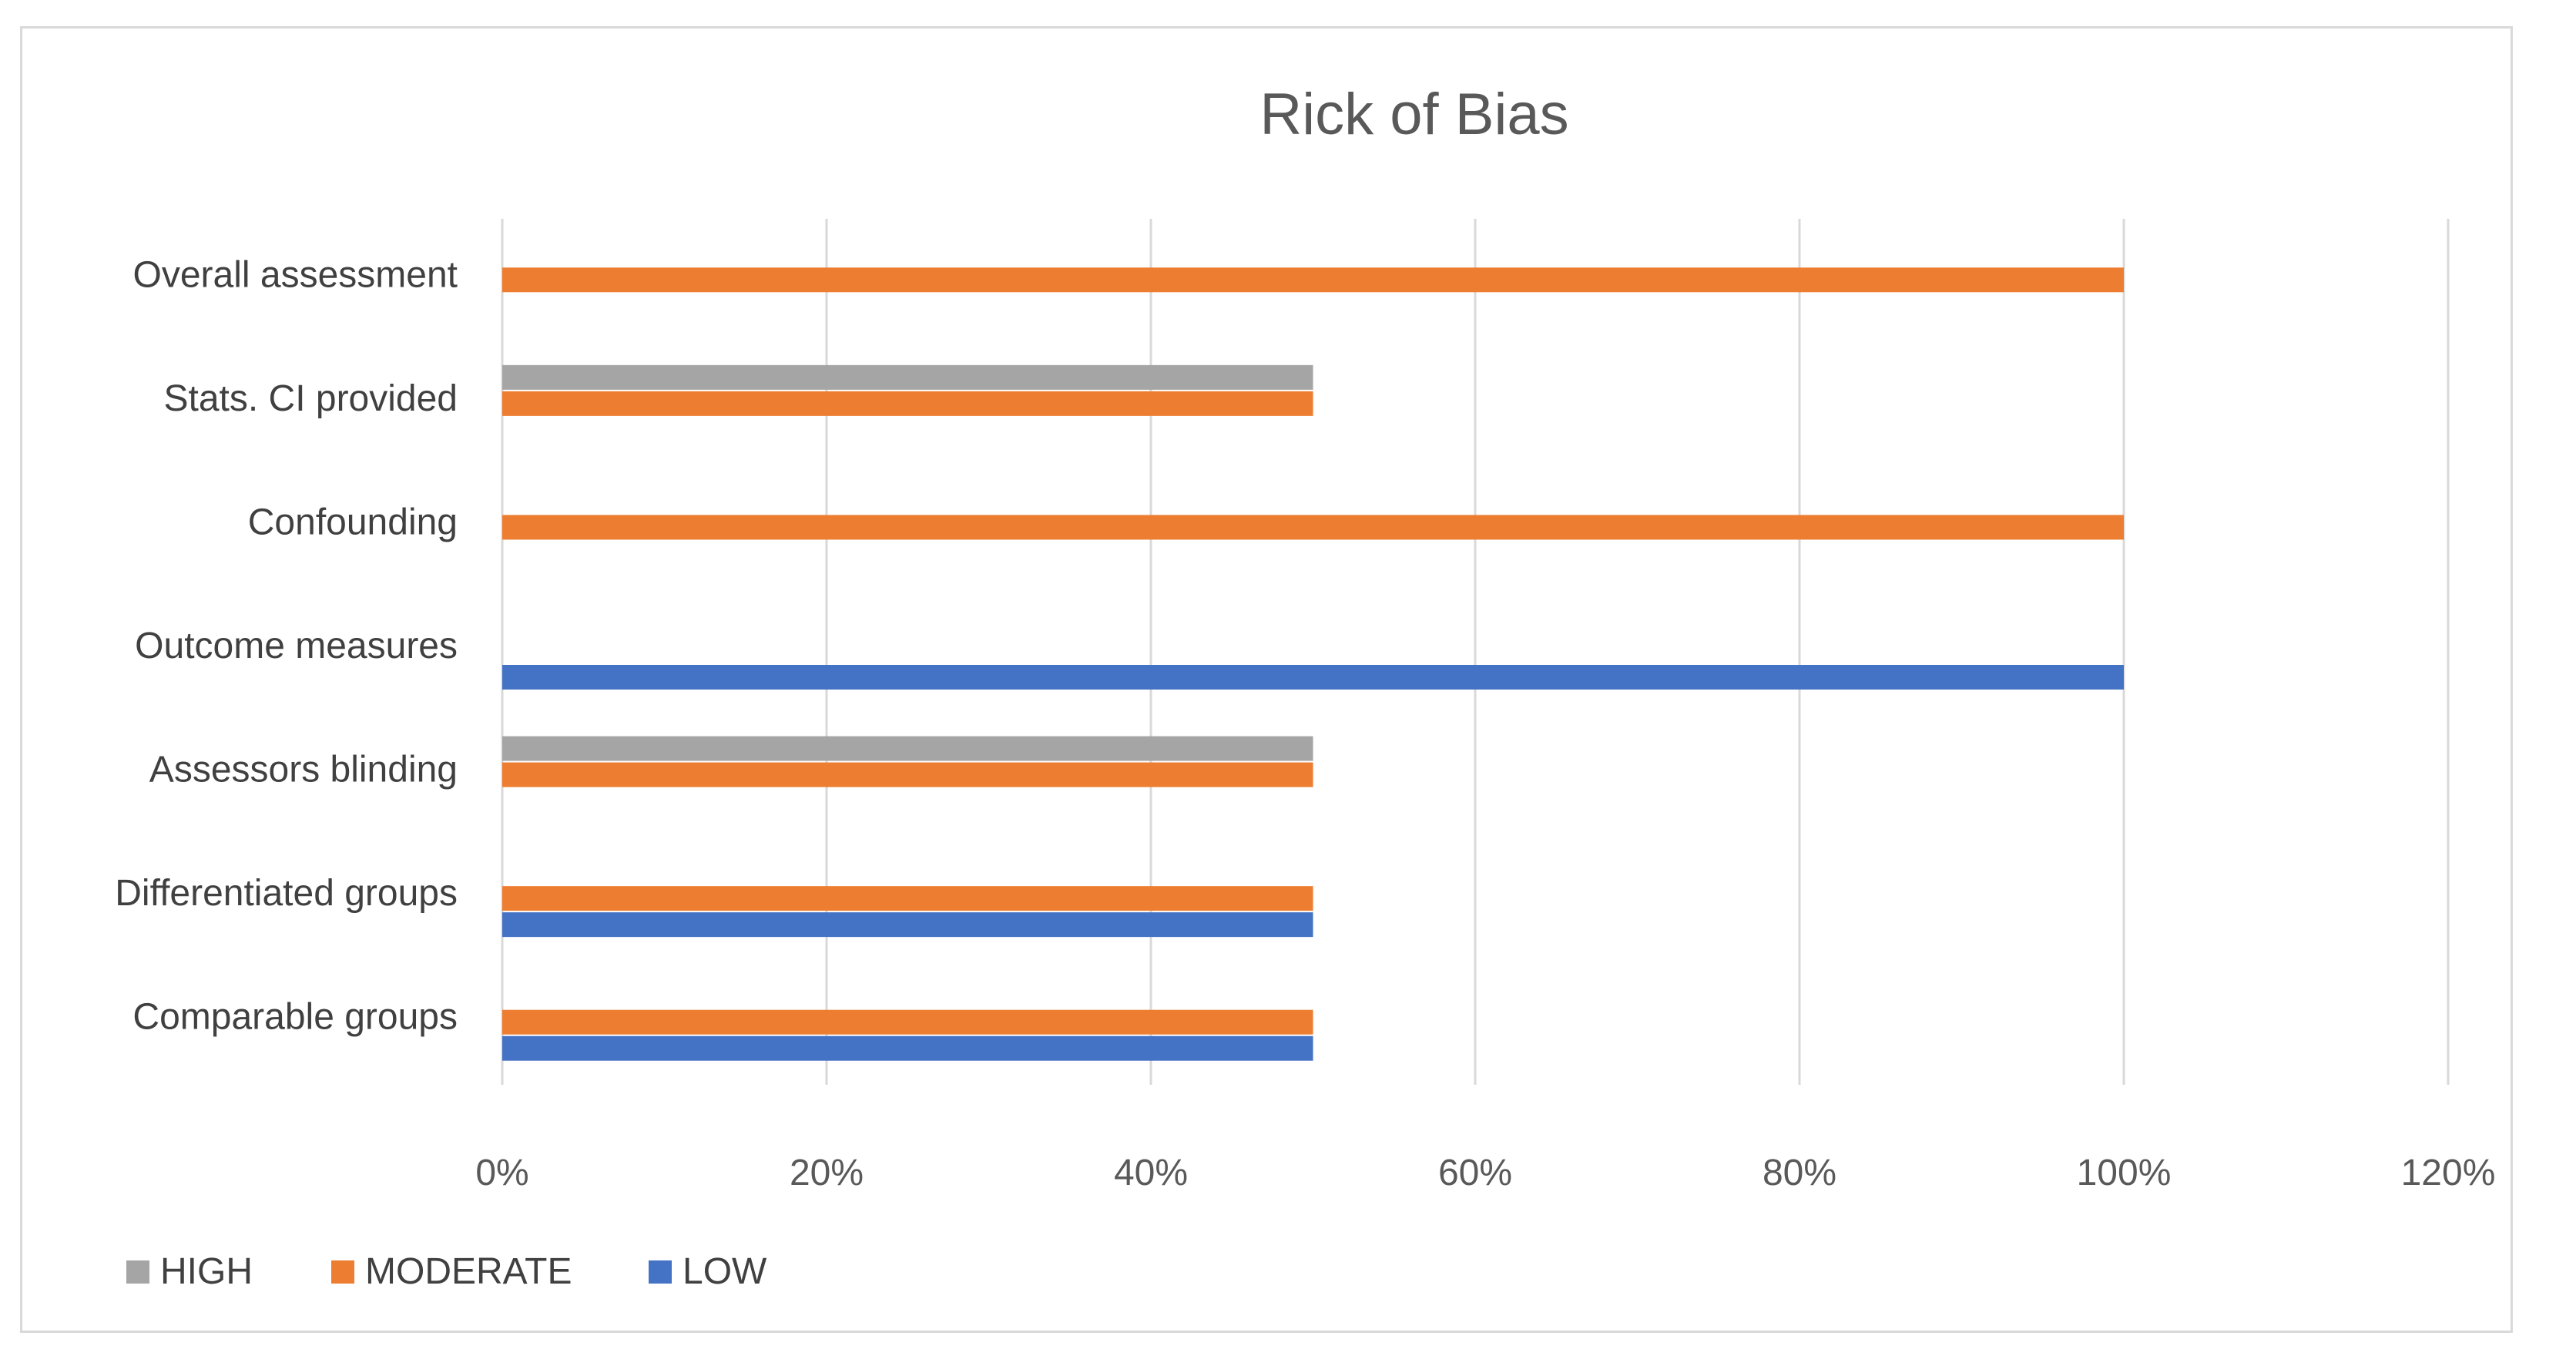 Image resolution: width=2576 pixels, height=1366 pixels. What do you see at coordinates (2124, 1173) in the screenshot?
I see `x-tick-label: 100%` at bounding box center [2124, 1173].